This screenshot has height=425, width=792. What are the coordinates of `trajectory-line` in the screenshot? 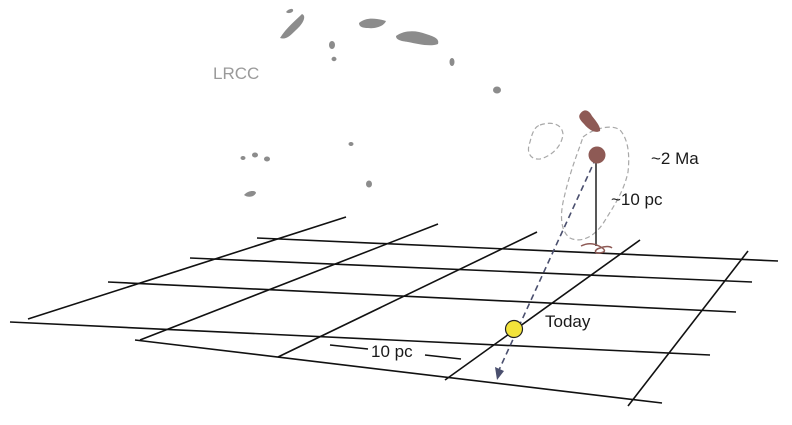 It's located at (547, 264).